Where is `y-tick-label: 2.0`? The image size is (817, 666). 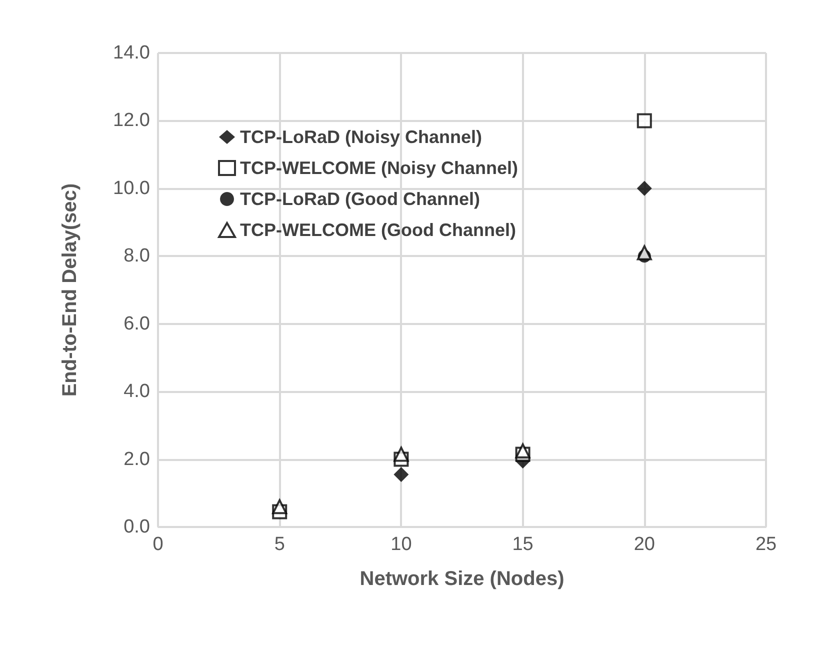 y-tick-label: 2.0 is located at coordinates (137, 459).